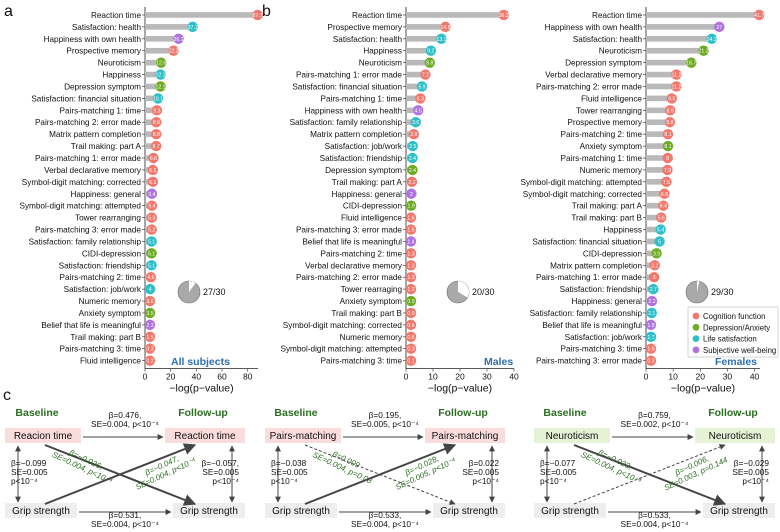 The image size is (780, 532). What do you see at coordinates (664, 195) in the screenshot?
I see `value-label: 6.8` at bounding box center [664, 195].